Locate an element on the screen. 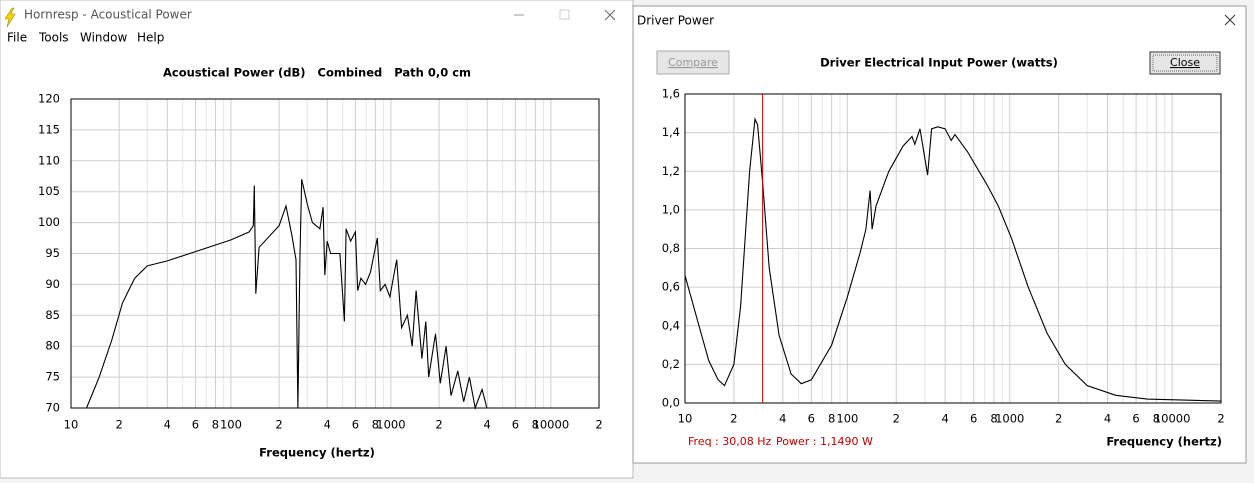 Image resolution: width=1254 pixels, height=487 pixels. compare-button is located at coordinates (693, 62).